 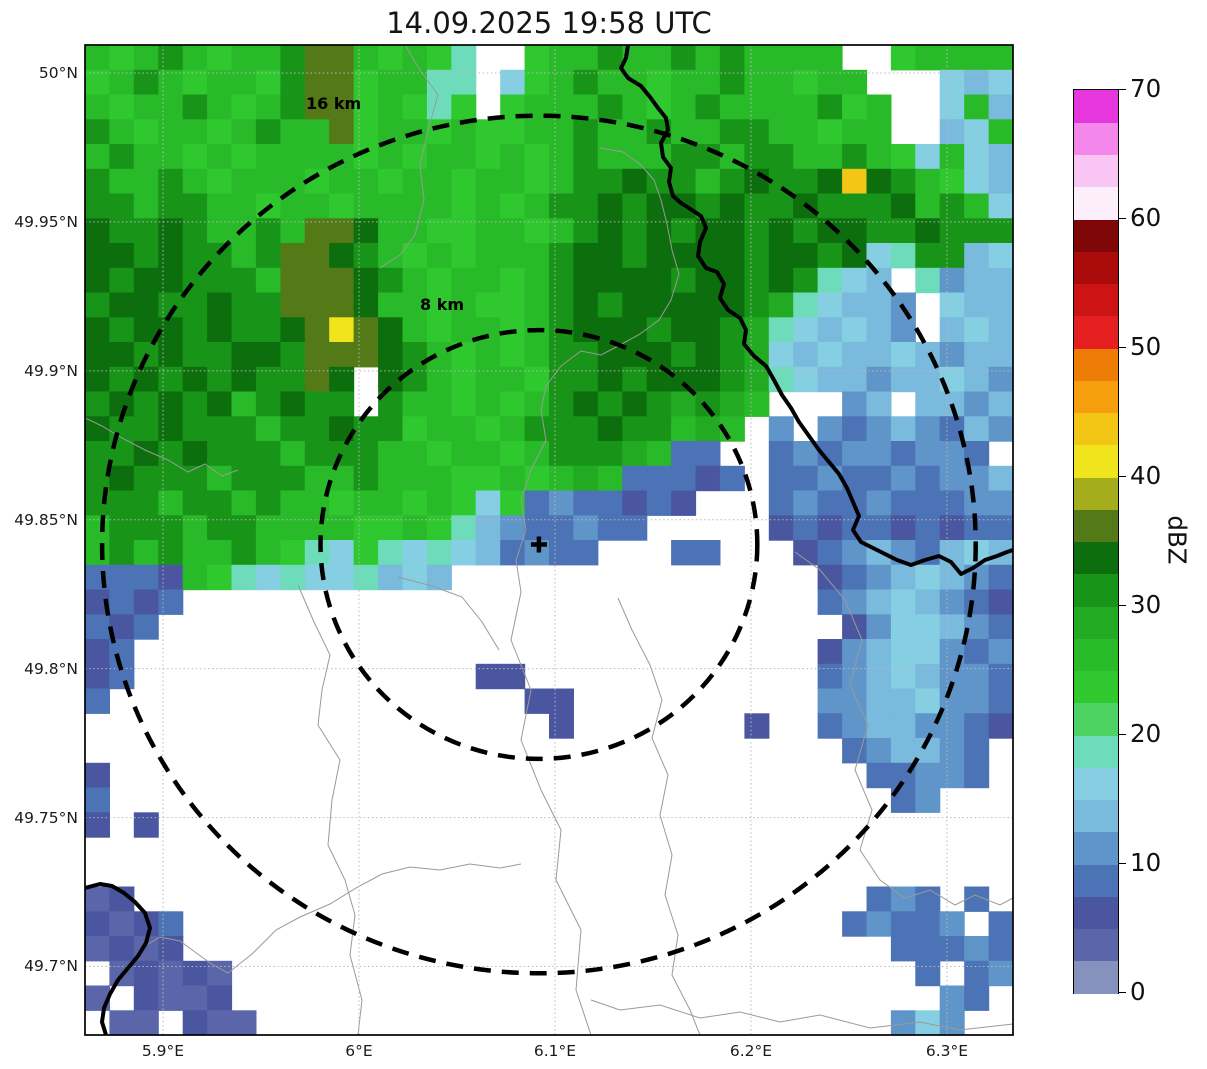 What do you see at coordinates (1146, 346) in the screenshot?
I see `colorbar-tick-label: 50` at bounding box center [1146, 346].